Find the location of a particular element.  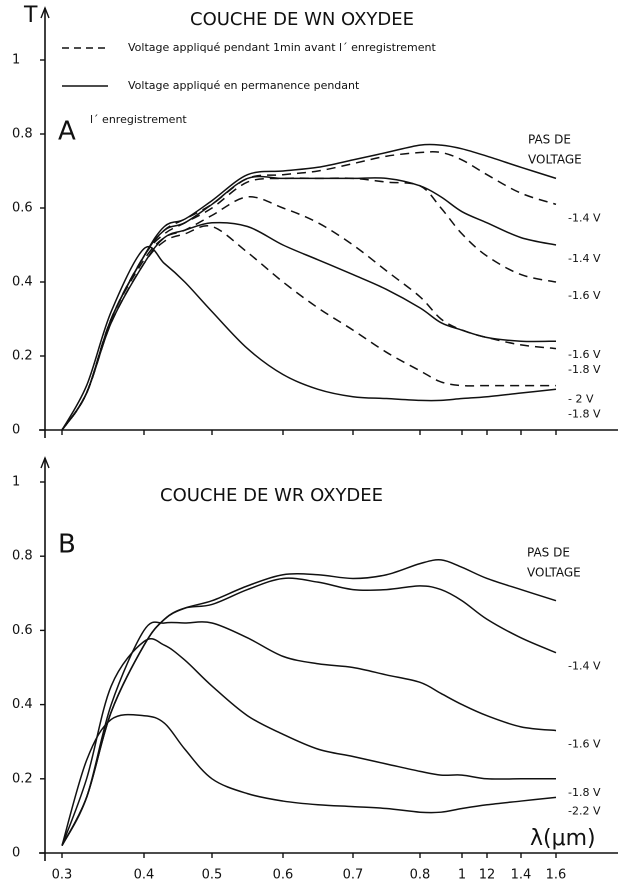

x-tick-label: 1 is located at coordinates (462, 875).